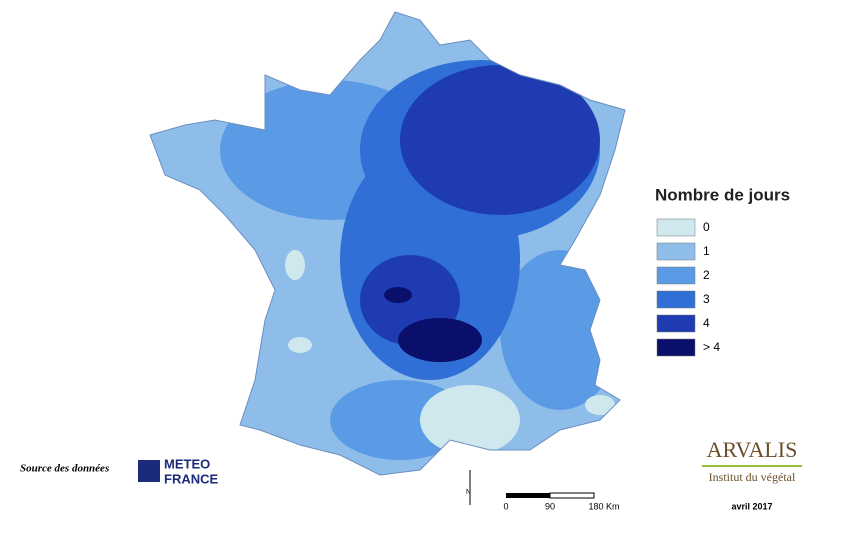 The image size is (842, 534). I want to click on legend-label: 2, so click(706, 275).